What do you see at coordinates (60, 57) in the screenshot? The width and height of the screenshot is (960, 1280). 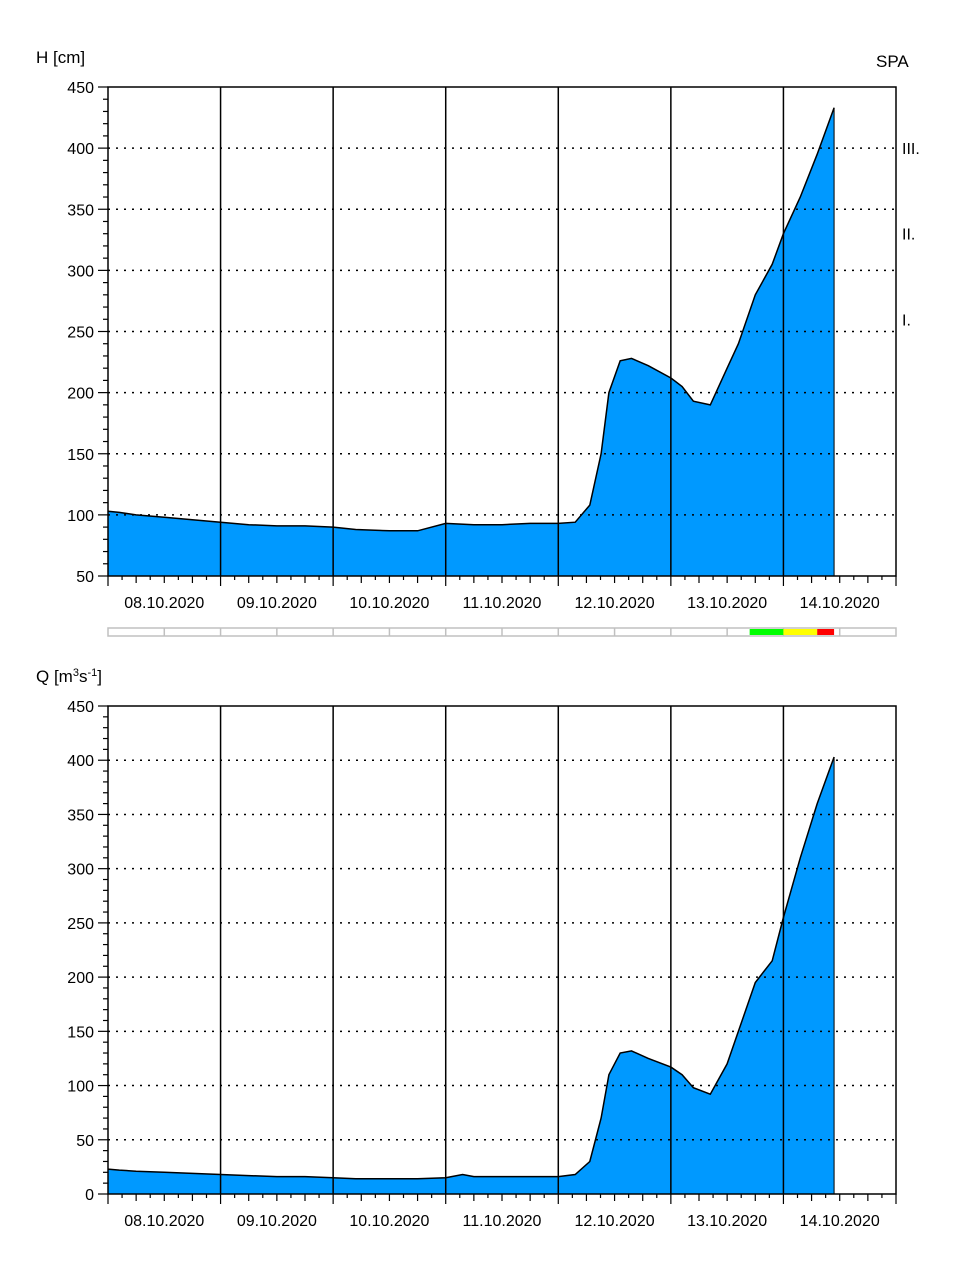 I see `water-level-y-axis-label: H [cm]` at bounding box center [60, 57].